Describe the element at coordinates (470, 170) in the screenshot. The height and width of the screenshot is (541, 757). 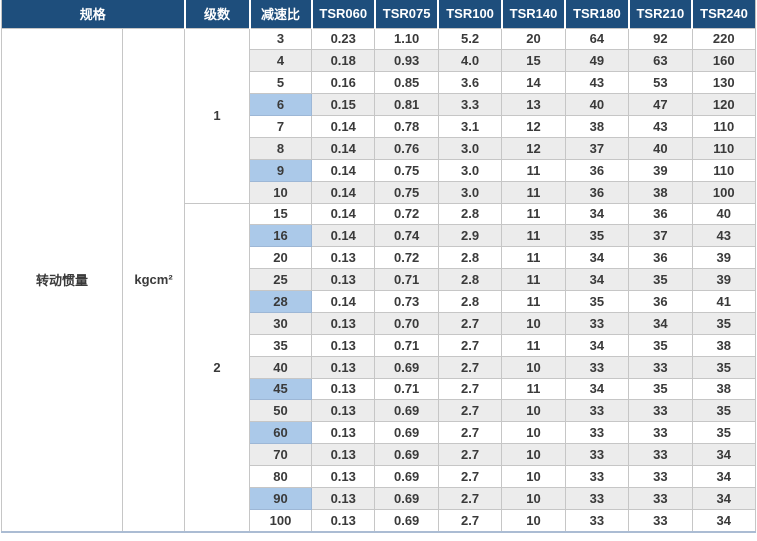
I see `value-cell: 3.0` at that location.